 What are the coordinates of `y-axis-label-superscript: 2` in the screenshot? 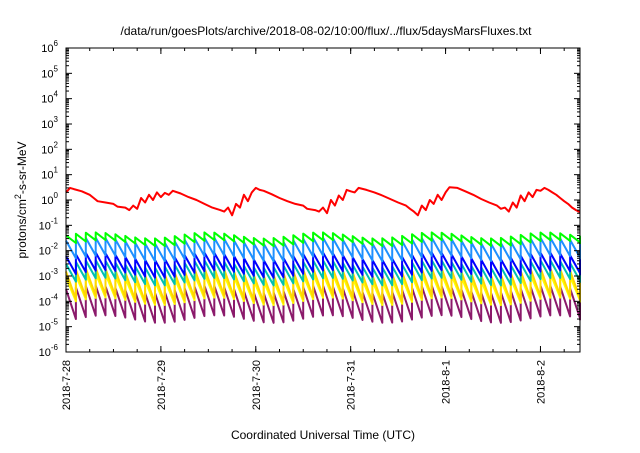 It's located at (18, 196).